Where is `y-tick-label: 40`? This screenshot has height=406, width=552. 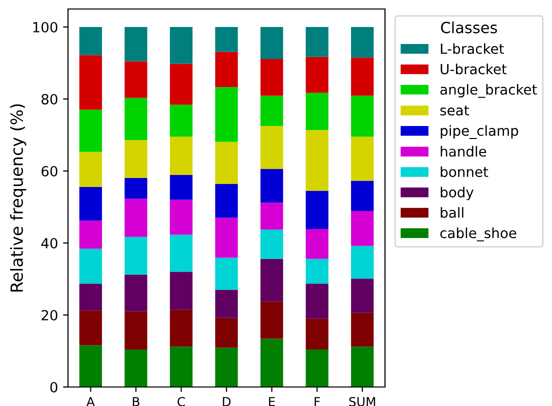
y-tick-label: 40 is located at coordinates (49, 243).